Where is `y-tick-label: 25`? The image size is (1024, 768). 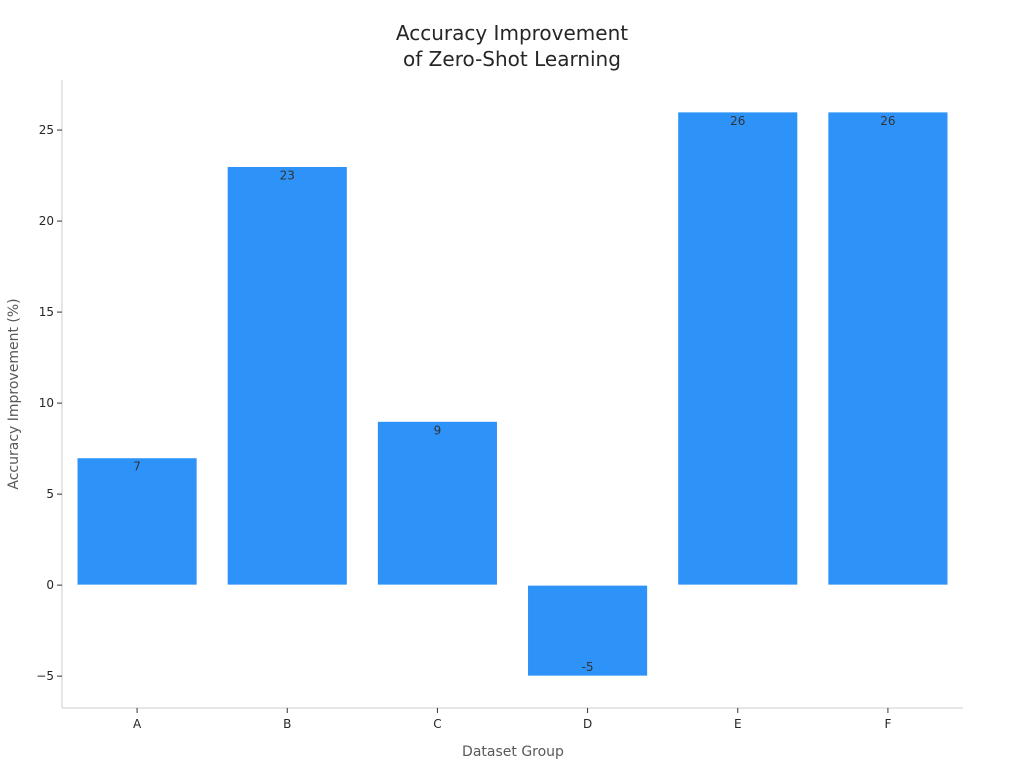
y-tick-label: 25 is located at coordinates (46, 130).